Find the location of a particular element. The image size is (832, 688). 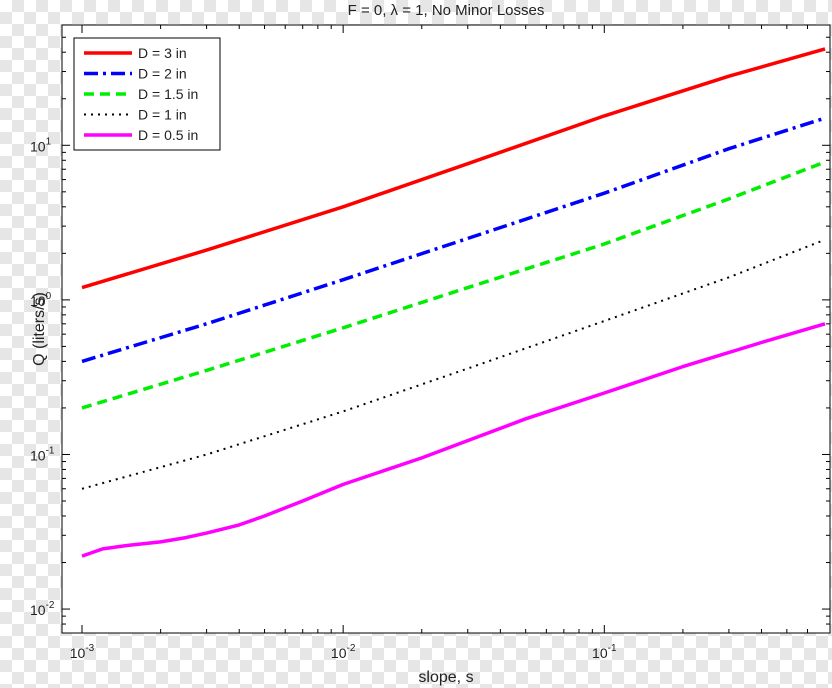

legend-label-2: D = 2 in is located at coordinates (162, 74).